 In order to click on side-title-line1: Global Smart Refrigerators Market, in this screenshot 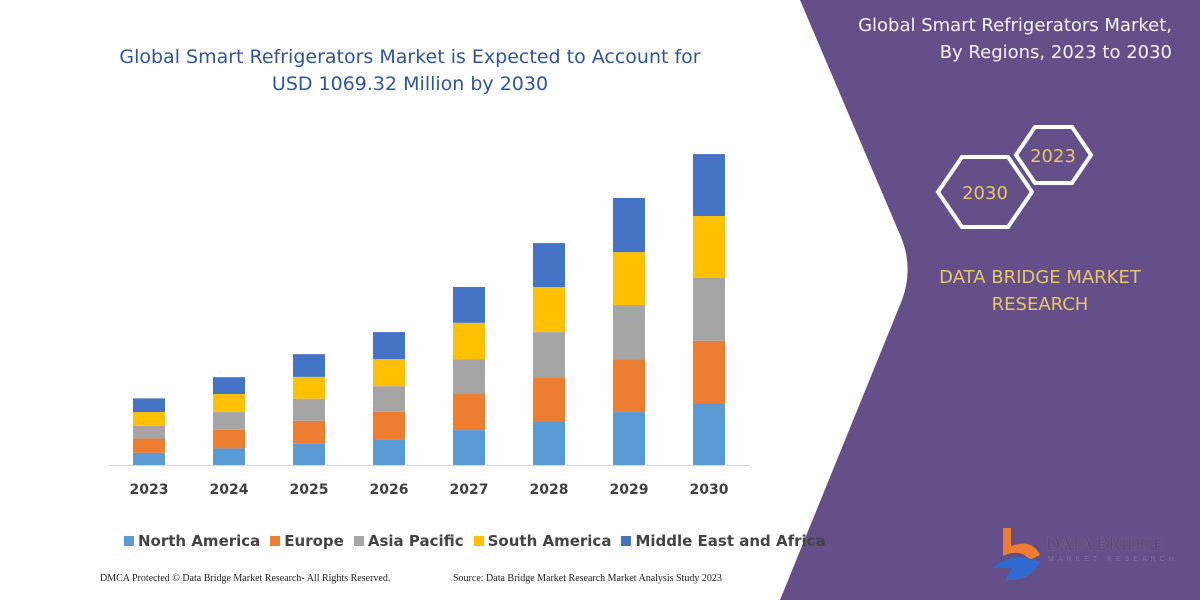, I will do `click(1015, 25)`.